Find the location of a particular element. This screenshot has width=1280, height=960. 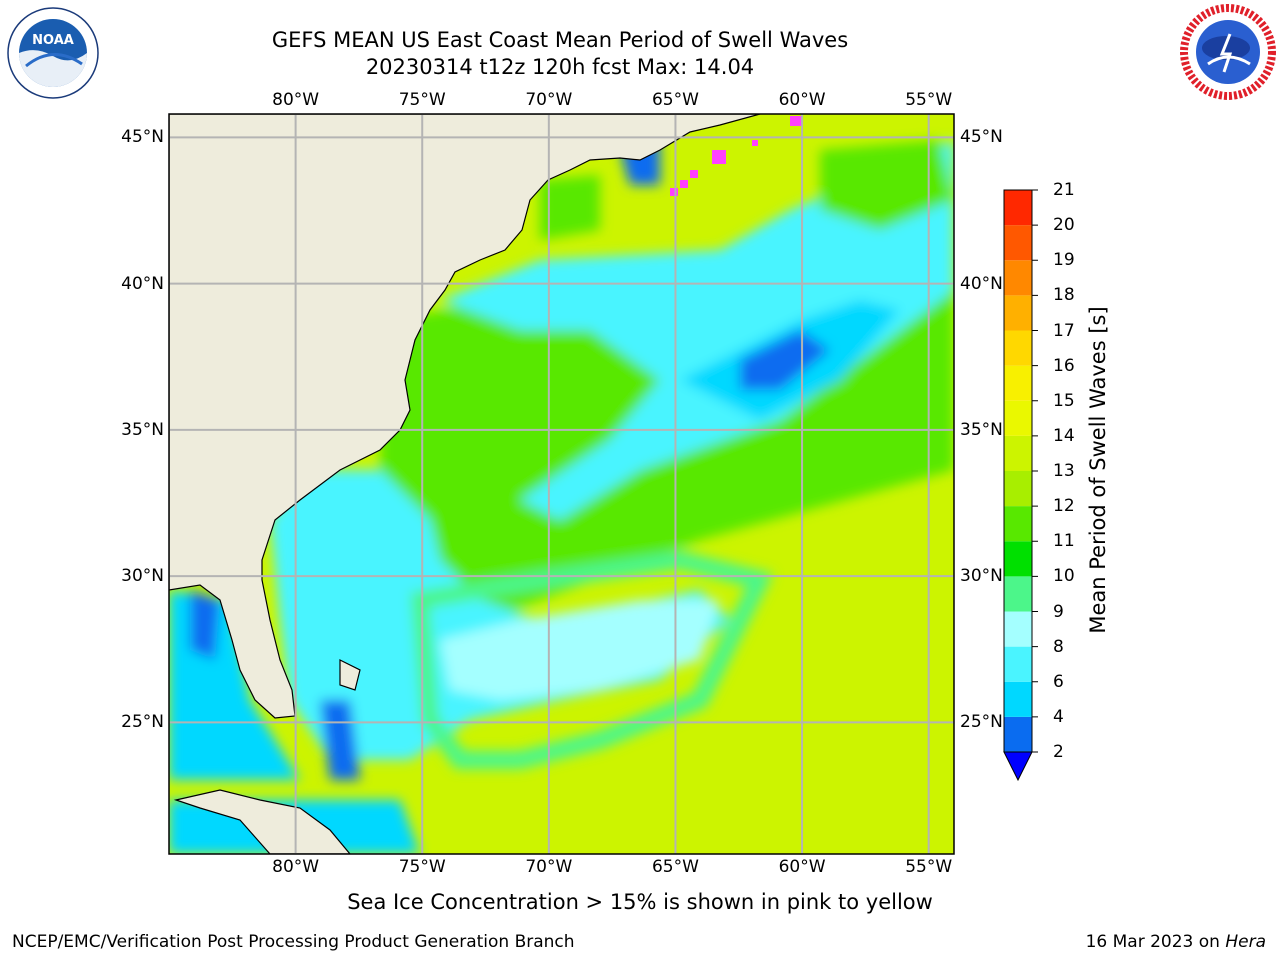

colorbar-tick-label: 8 is located at coordinates (1058, 646).